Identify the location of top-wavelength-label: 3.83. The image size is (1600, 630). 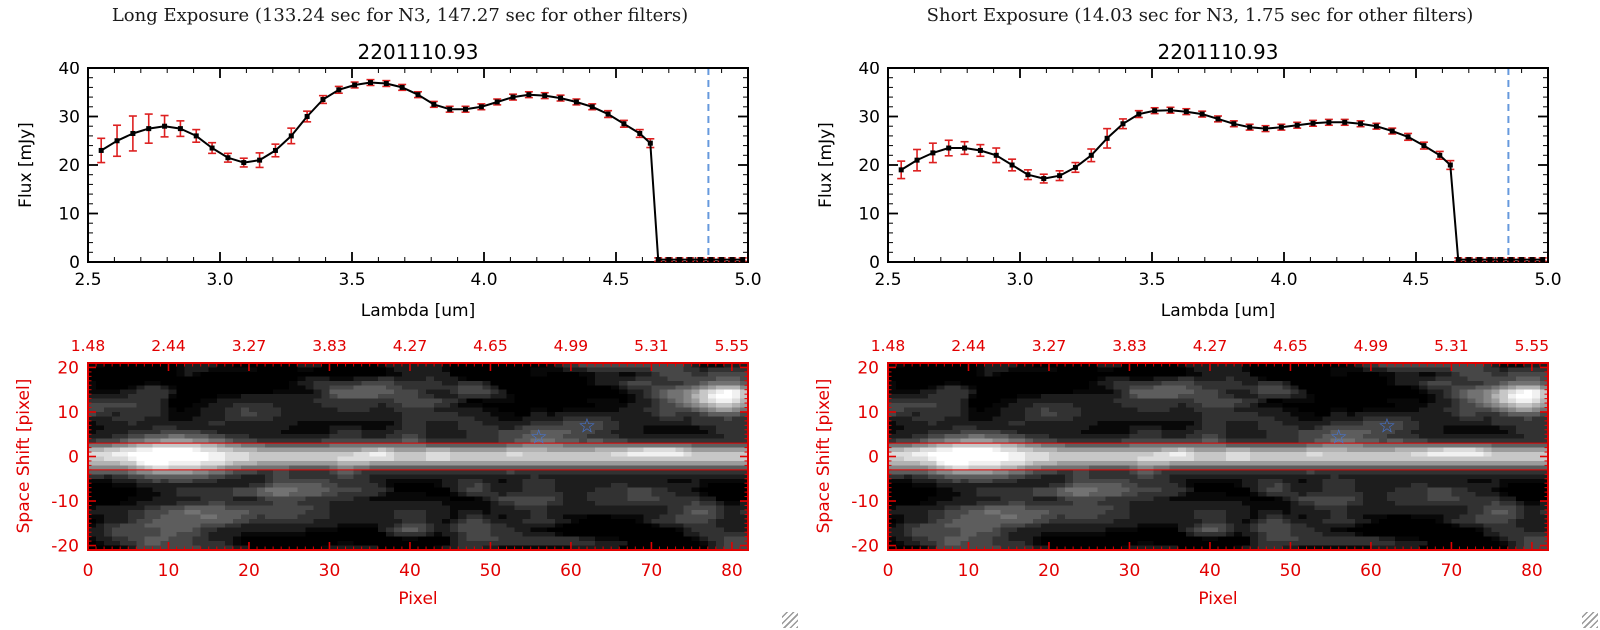
(1129, 346).